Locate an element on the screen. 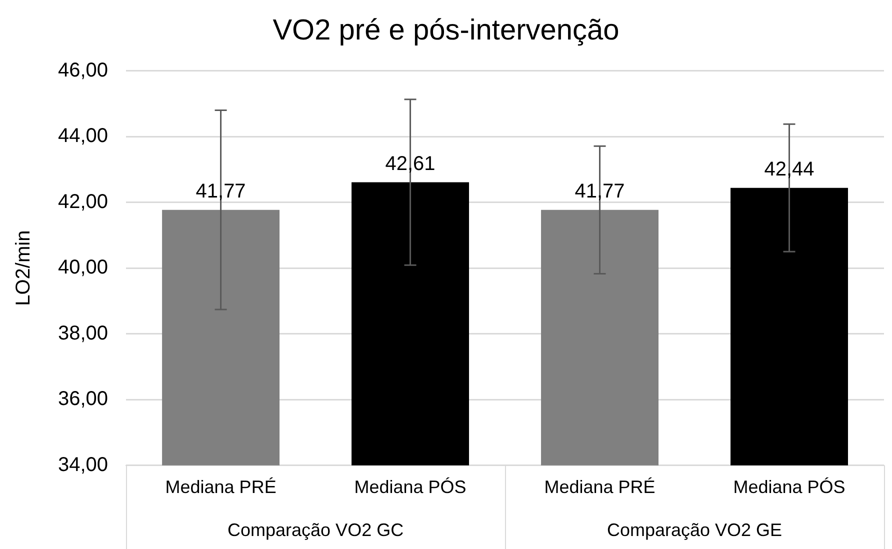  chart-title: VO2 pré e pós-intervenção is located at coordinates (446, 30).